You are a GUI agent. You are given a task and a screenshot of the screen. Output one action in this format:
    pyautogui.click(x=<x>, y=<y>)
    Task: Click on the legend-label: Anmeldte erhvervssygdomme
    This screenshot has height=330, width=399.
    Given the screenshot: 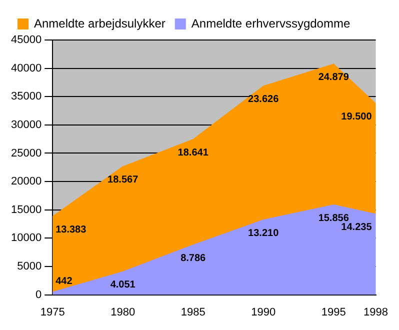 What is the action you would take?
    pyautogui.click(x=270, y=23)
    